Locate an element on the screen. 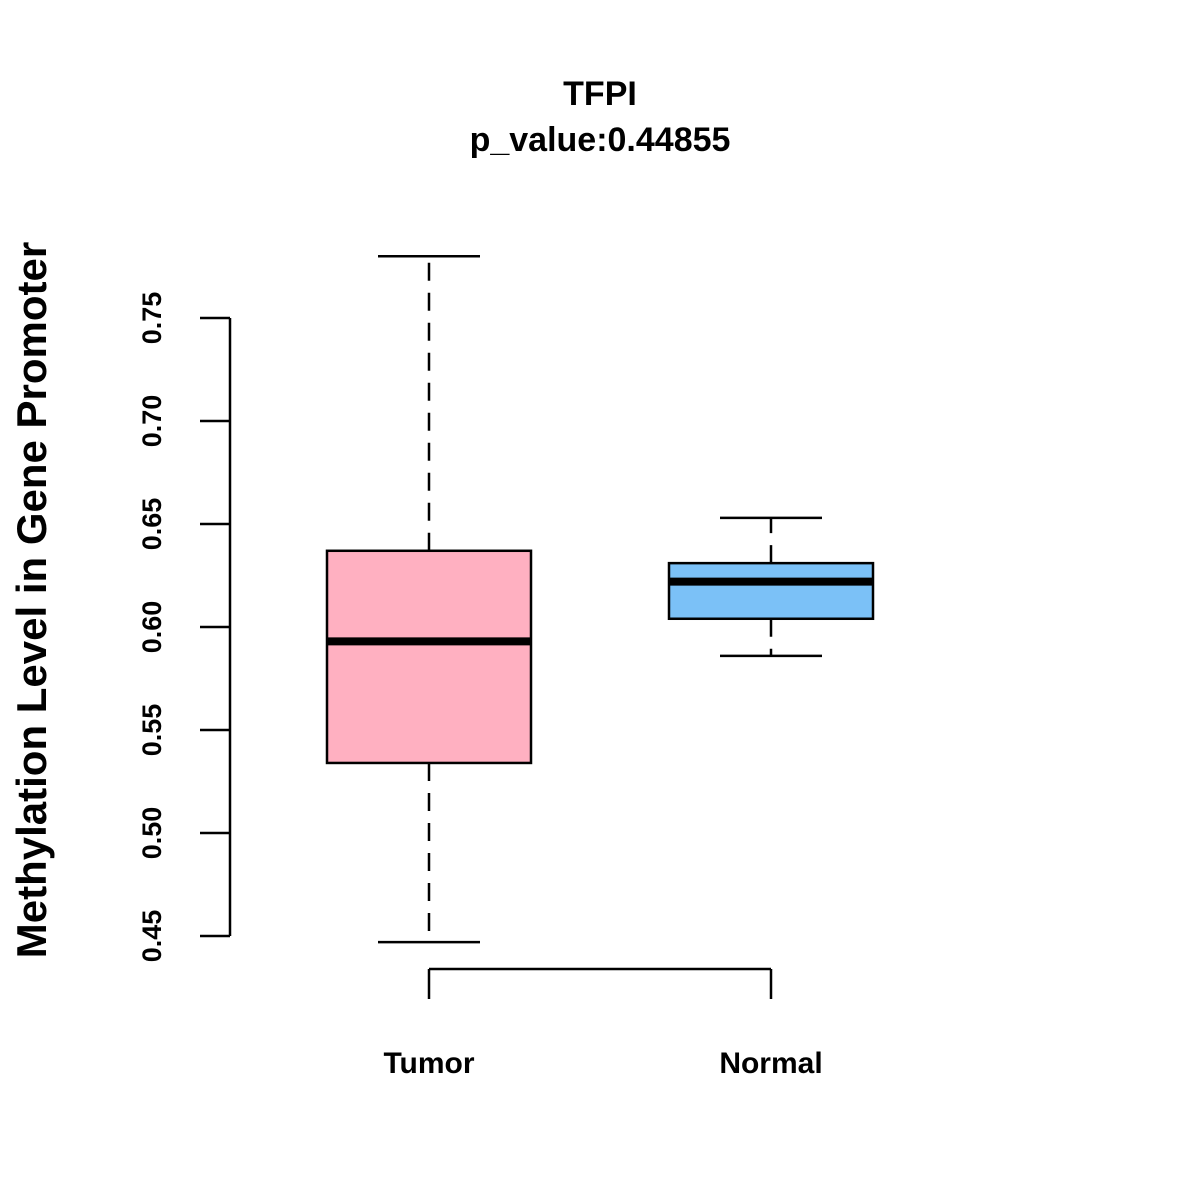 The width and height of the screenshot is (1200, 1200). x-tick-label: Tumor is located at coordinates (428, 1063).